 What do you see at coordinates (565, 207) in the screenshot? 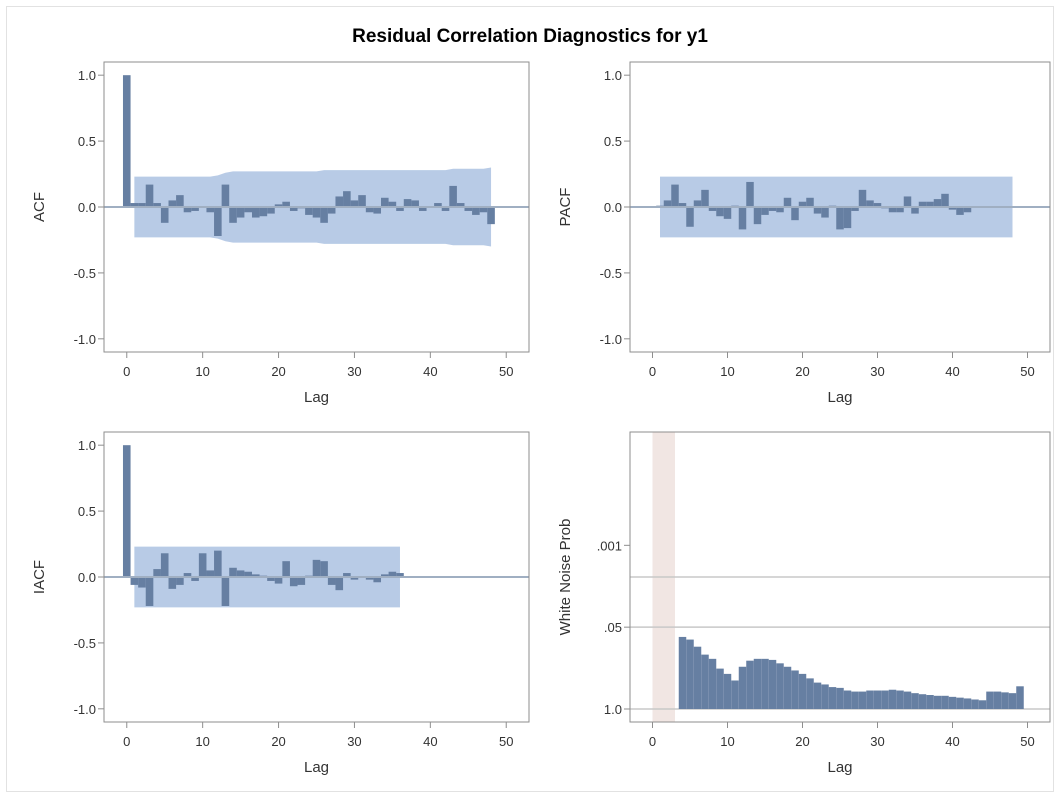
I see `pacf-yaxis-label: PACF` at bounding box center [565, 207].